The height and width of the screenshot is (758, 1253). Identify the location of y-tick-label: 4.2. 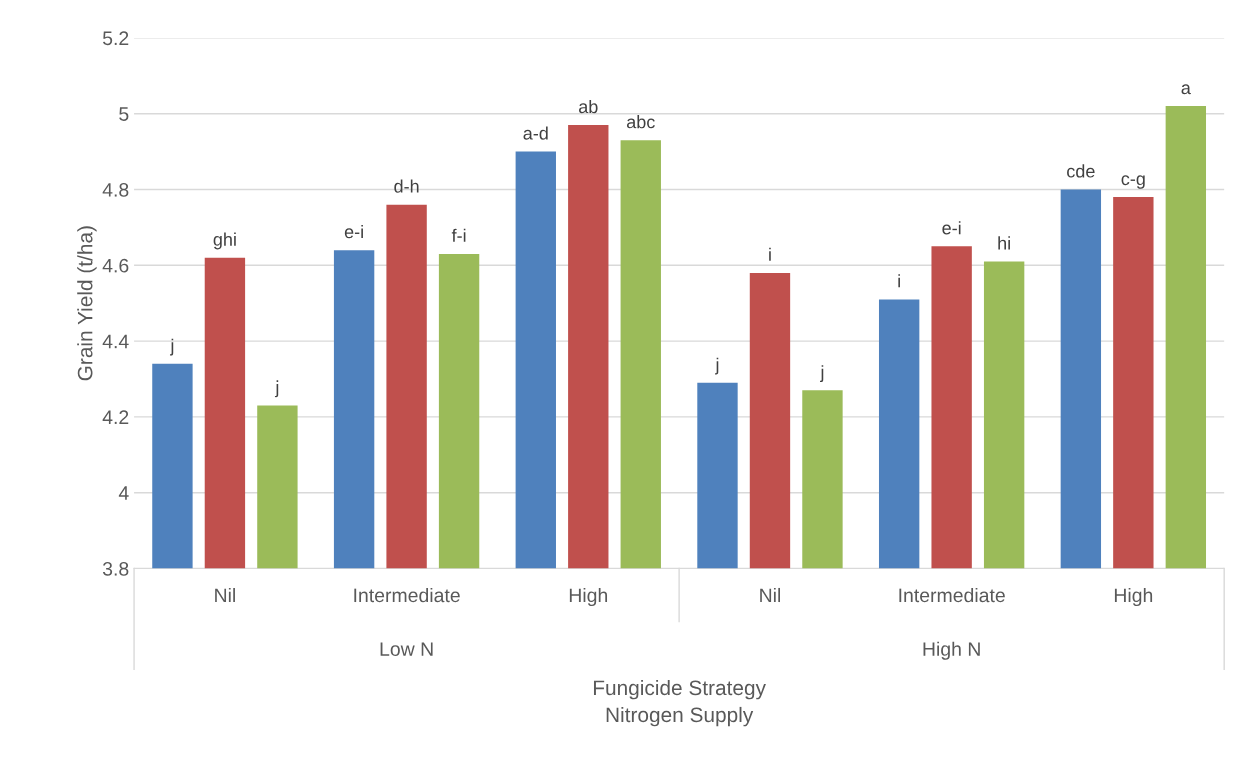
(115, 417).